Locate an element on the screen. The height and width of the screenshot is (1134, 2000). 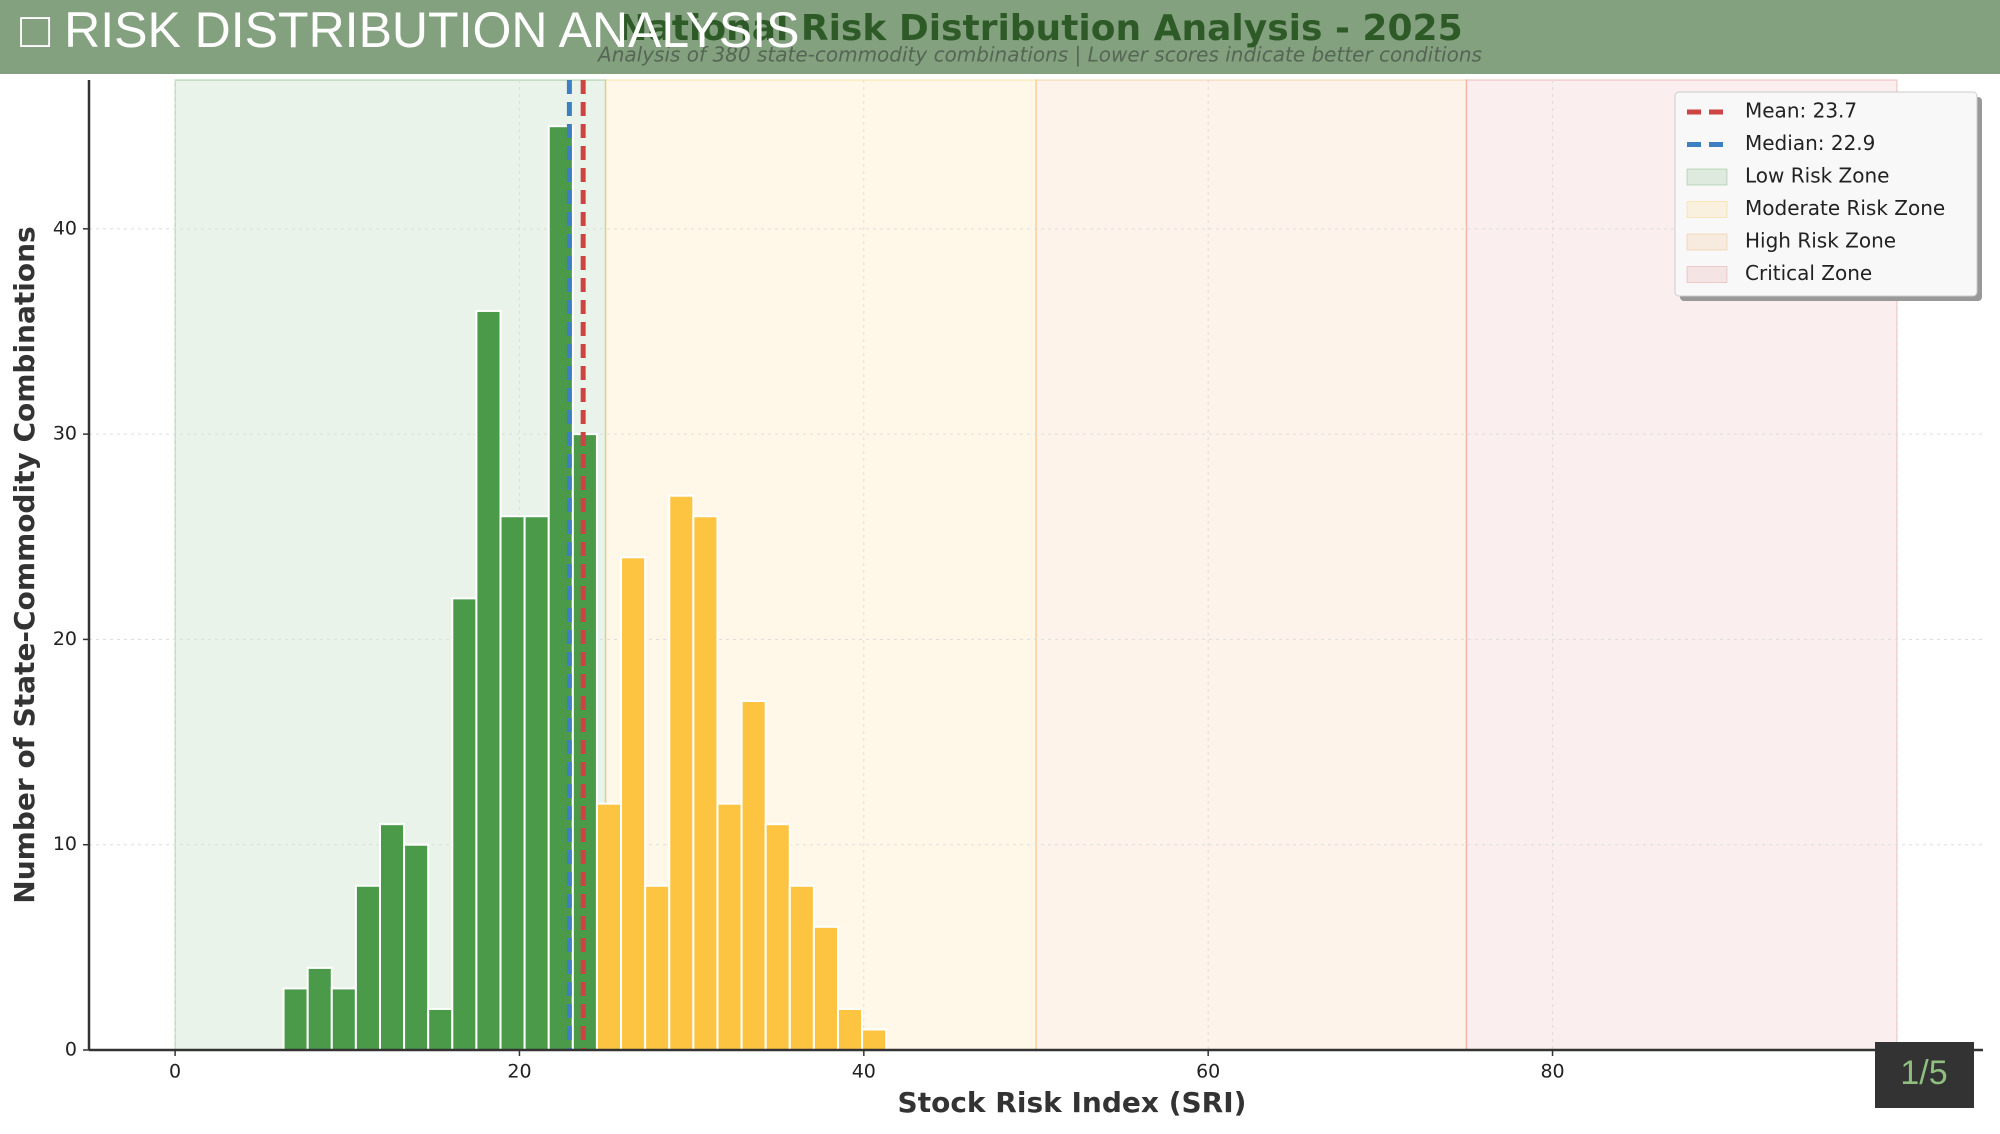
page-counter: 1/5 is located at coordinates (1923, 1073).